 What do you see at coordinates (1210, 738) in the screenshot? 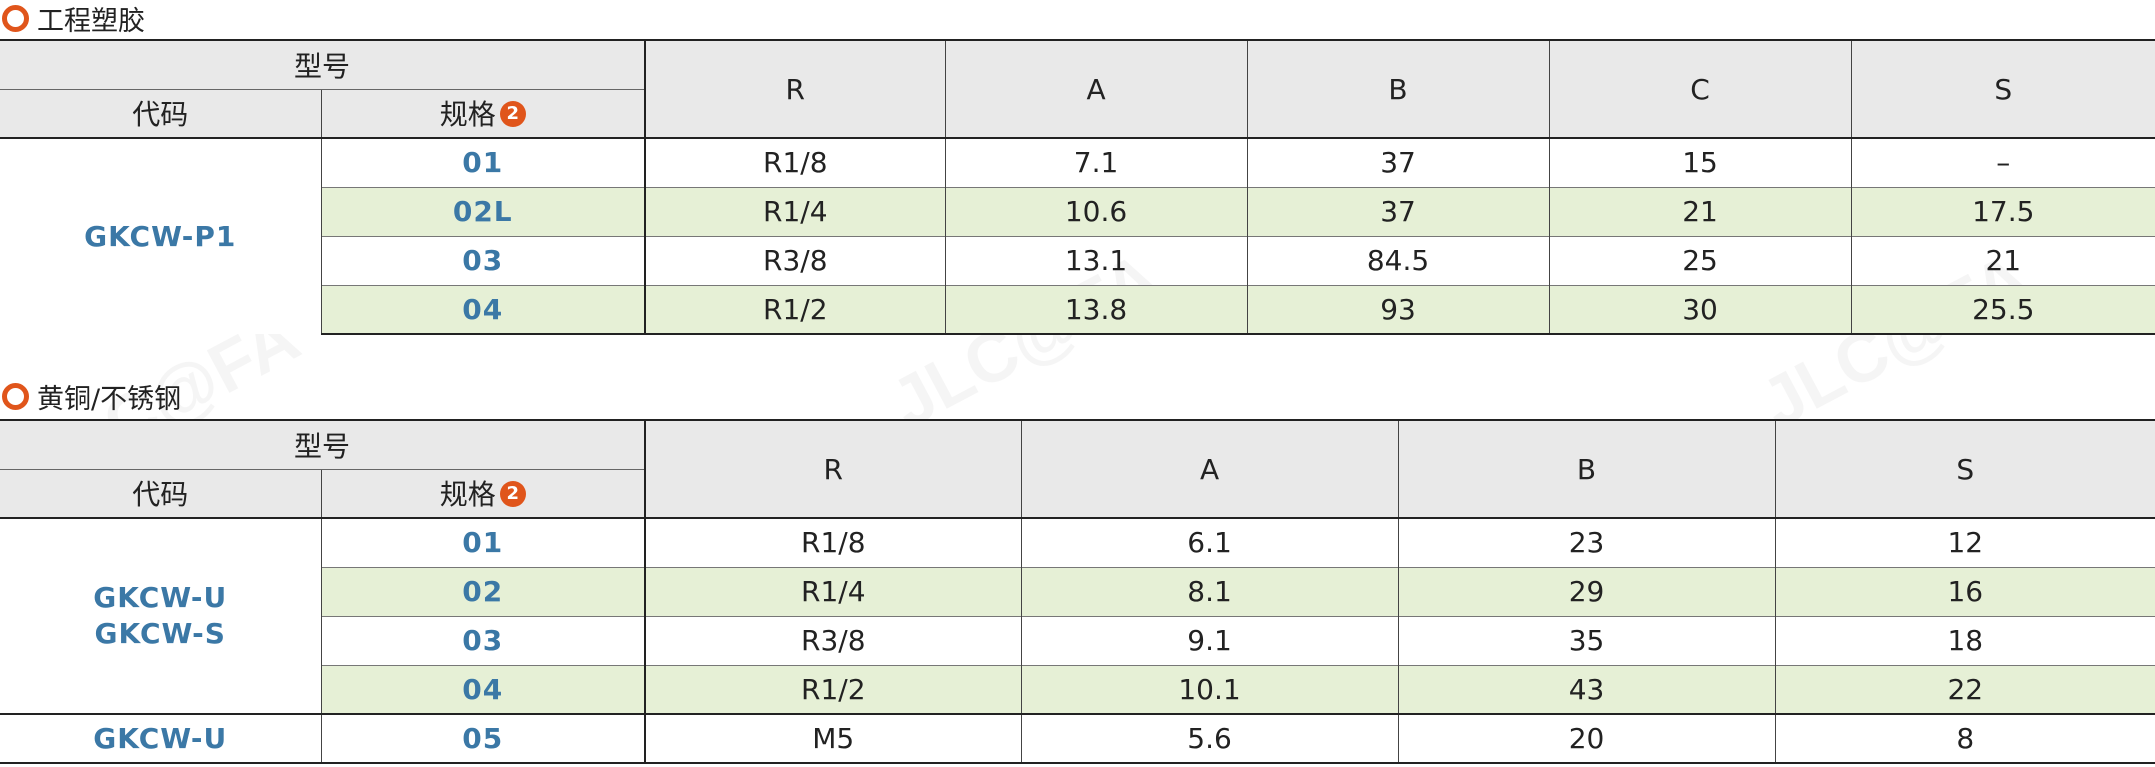
I see `value-cell: 5.6` at bounding box center [1210, 738].